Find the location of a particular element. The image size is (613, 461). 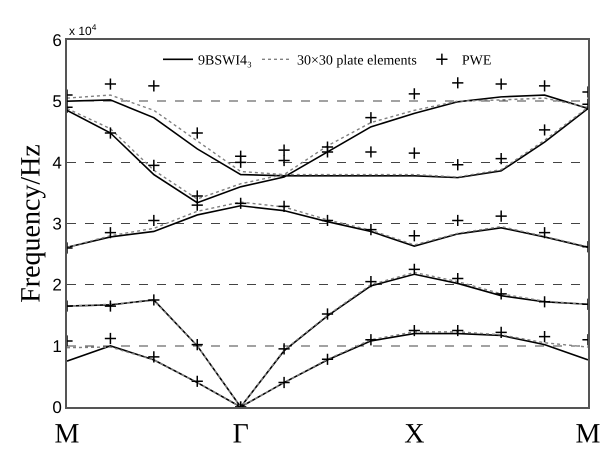

legend-label: 30×30 plate elements is located at coordinates (357, 61).